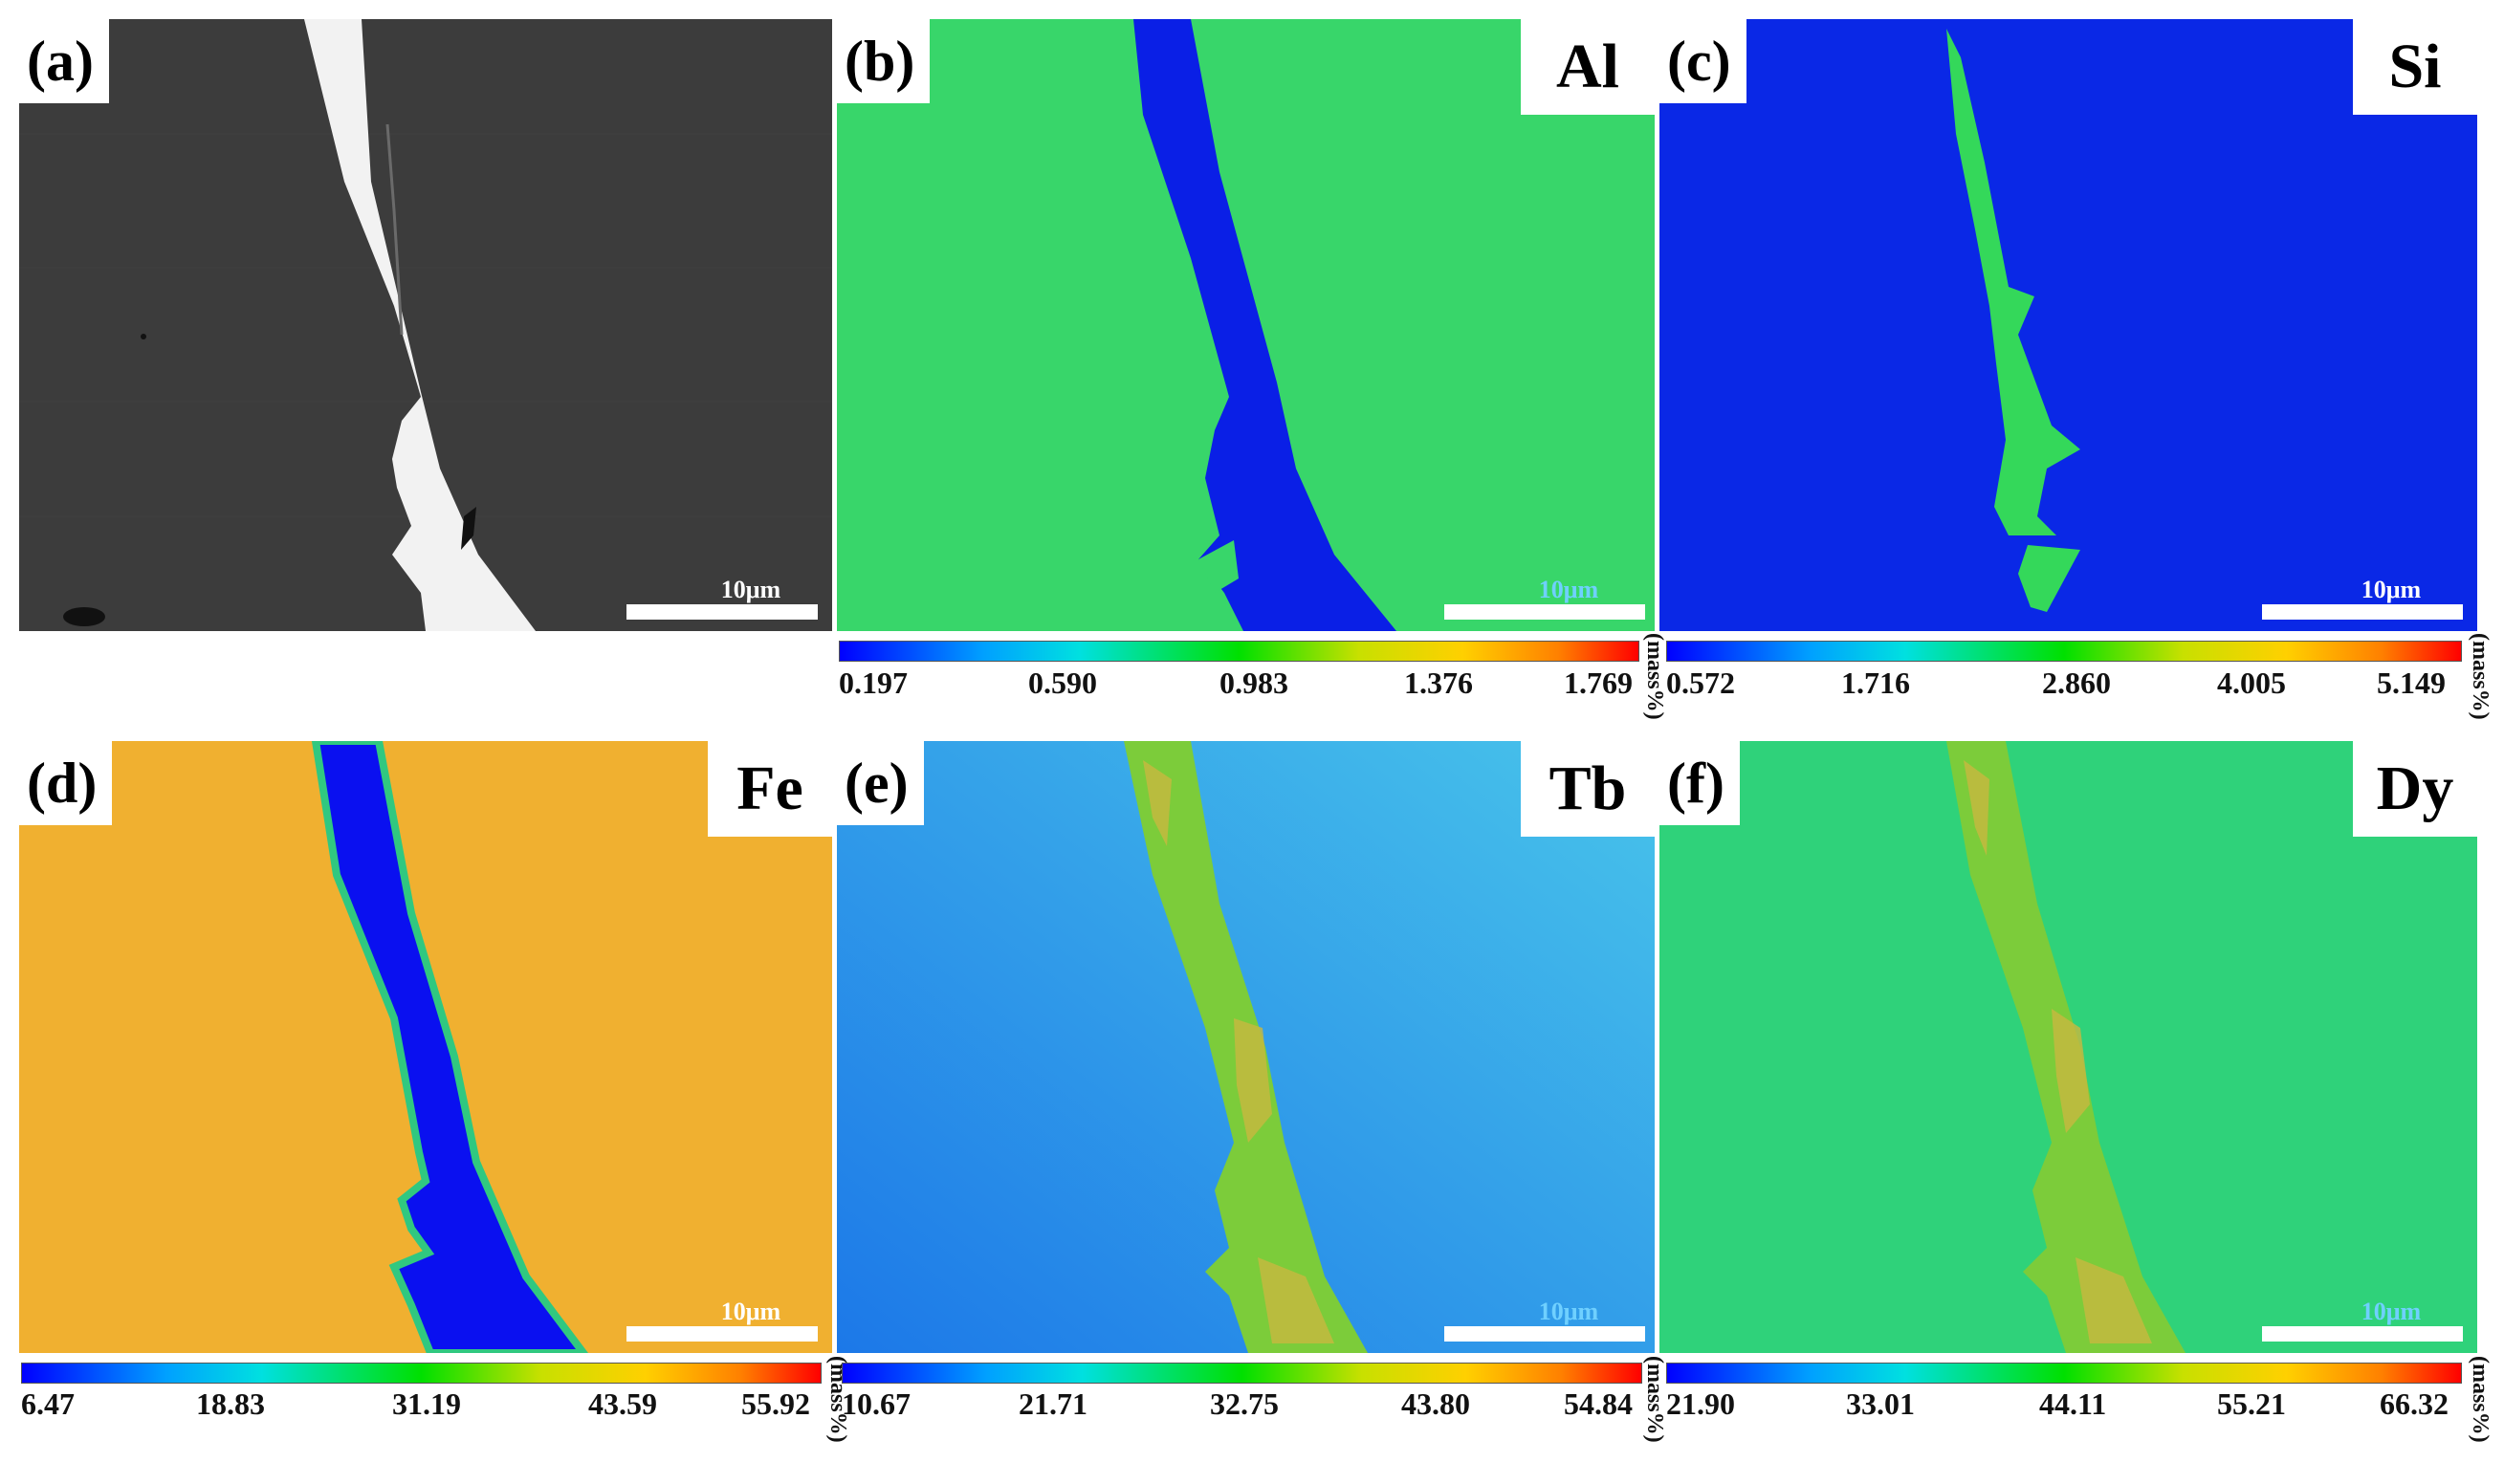 The height and width of the screenshot is (1484, 2504). Describe the element at coordinates (1598, 1403) in the screenshot. I see `tb-colorbar-tick: 54.84` at that location.